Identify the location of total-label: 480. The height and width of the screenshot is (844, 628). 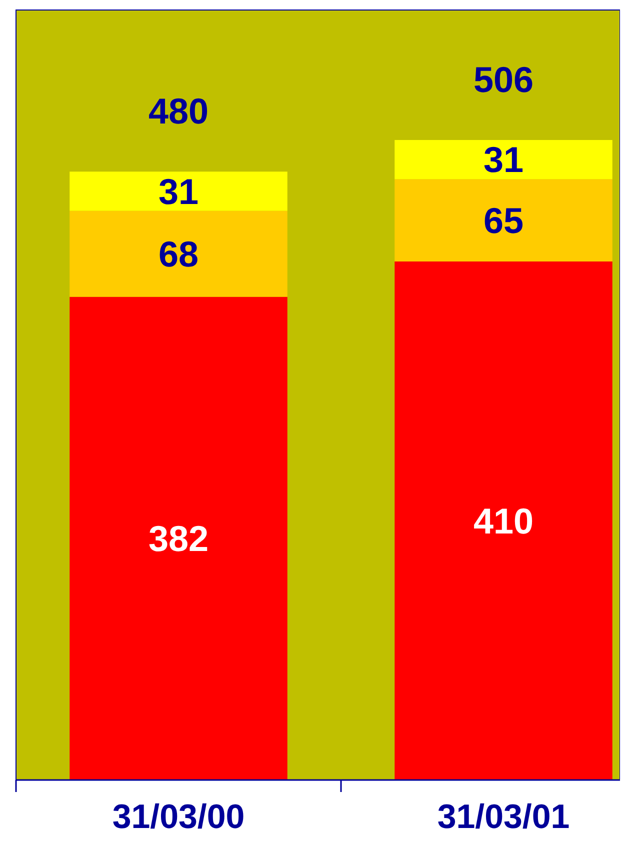
(178, 111).